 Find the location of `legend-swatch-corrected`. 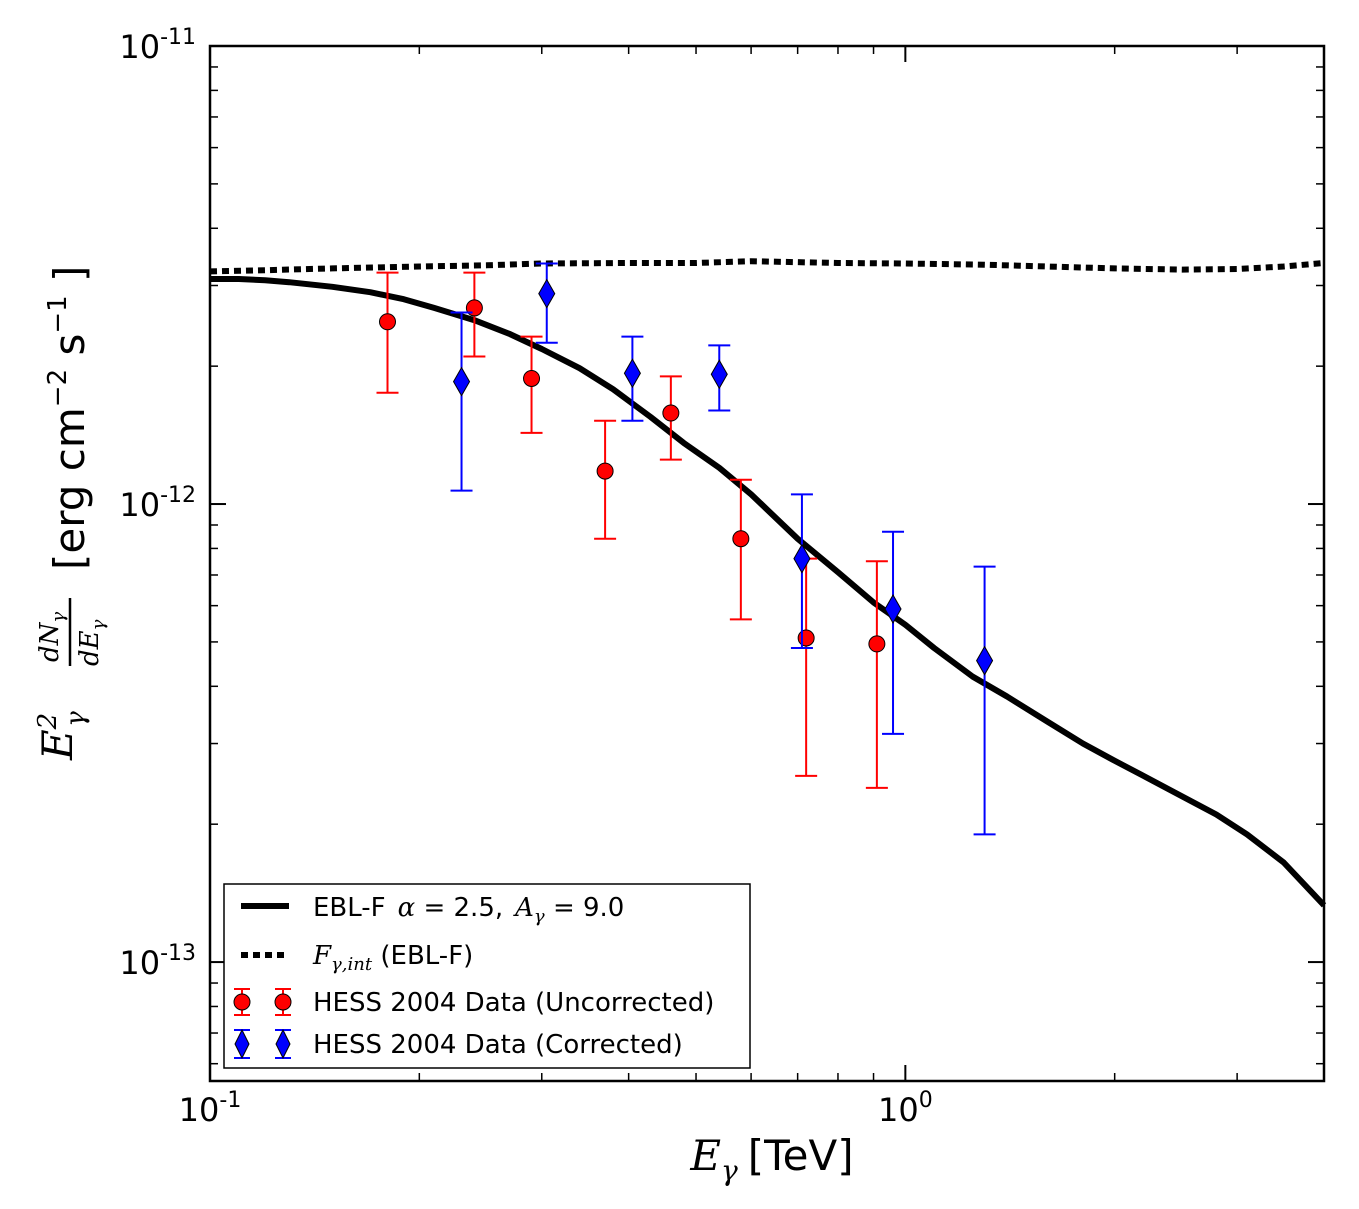

legend-swatch-corrected is located at coordinates (262, 1044).